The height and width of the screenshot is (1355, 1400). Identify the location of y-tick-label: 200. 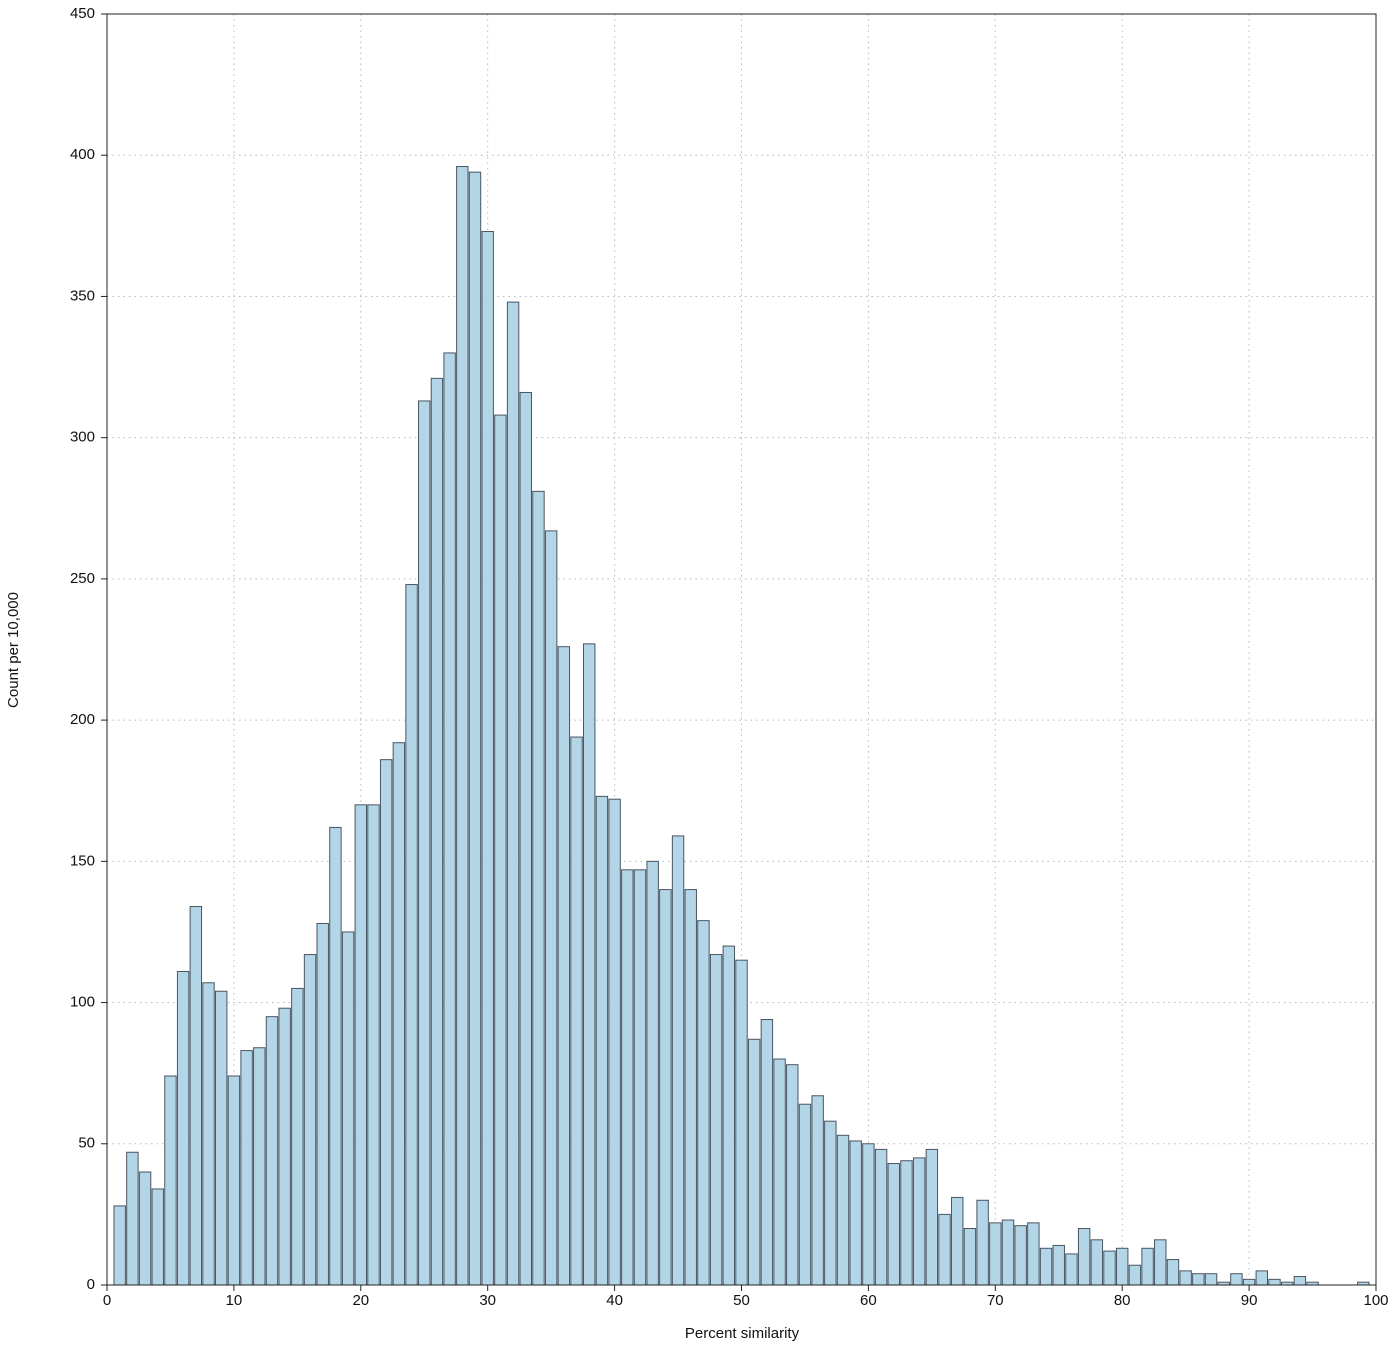
(82, 719).